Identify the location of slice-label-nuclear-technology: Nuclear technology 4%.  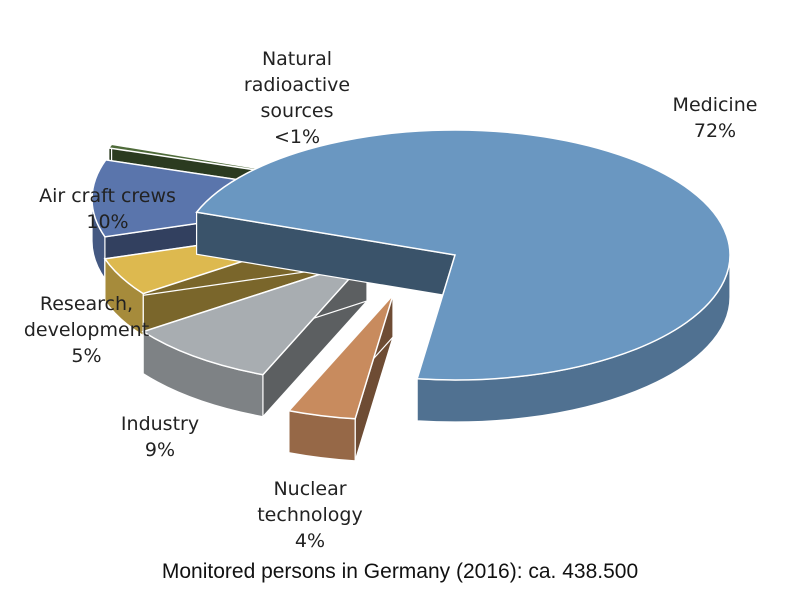
(310, 515).